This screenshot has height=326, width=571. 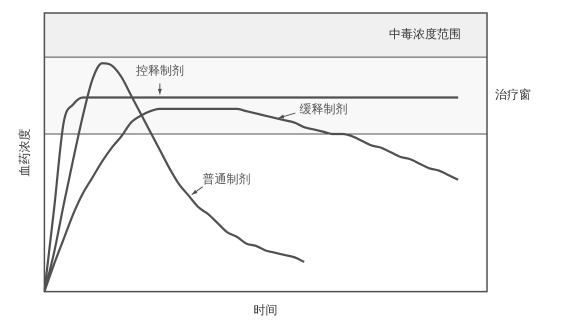 I want to click on y-axis-title: 血药浓度, so click(x=24, y=152).